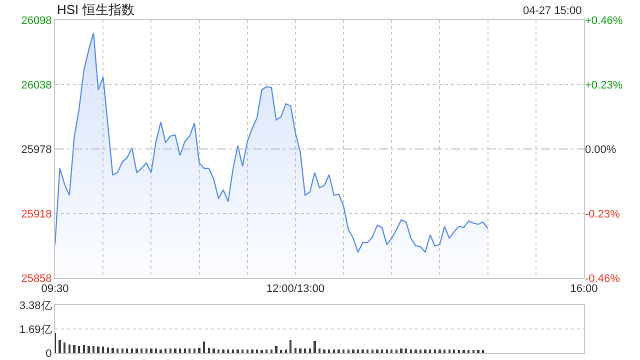 The height and width of the screenshot is (360, 640). What do you see at coordinates (604, 20) in the screenshot?
I see `y2-tick-label: +0.46%` at bounding box center [604, 20].